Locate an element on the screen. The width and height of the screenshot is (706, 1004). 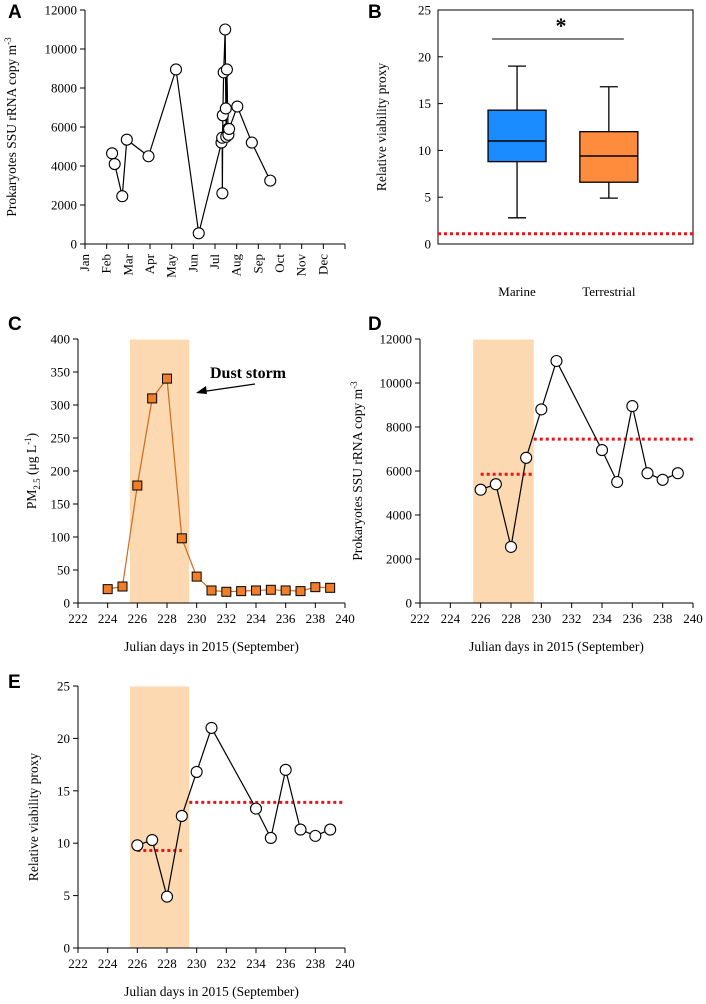
panel-A-ylabel: Prokaryotes SSU rRNA copy m-3 is located at coordinates (11, 127).